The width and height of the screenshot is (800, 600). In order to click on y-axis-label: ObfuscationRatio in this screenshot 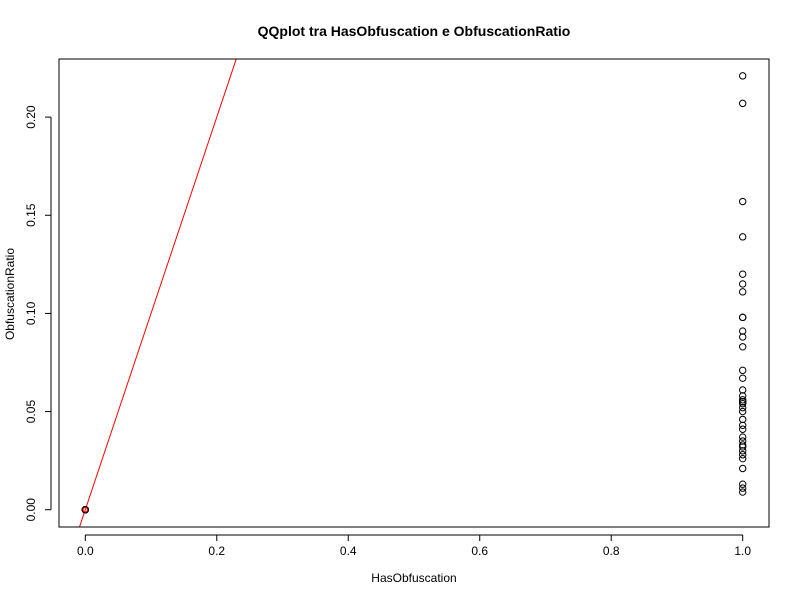, I will do `click(10, 294)`.